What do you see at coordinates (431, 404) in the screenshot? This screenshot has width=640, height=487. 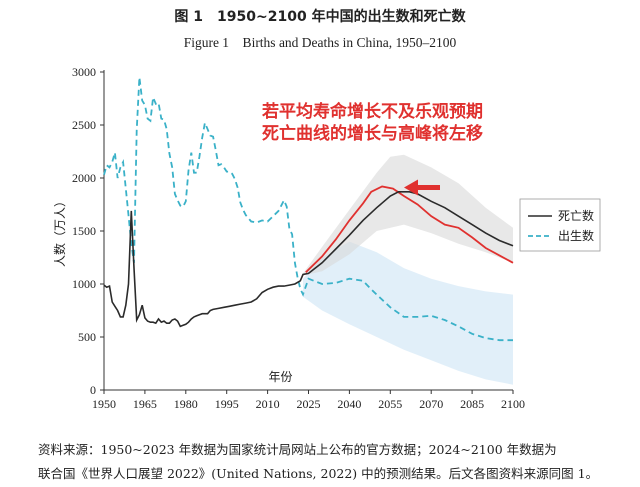 I see `x-tick-label: 2070` at bounding box center [431, 404].